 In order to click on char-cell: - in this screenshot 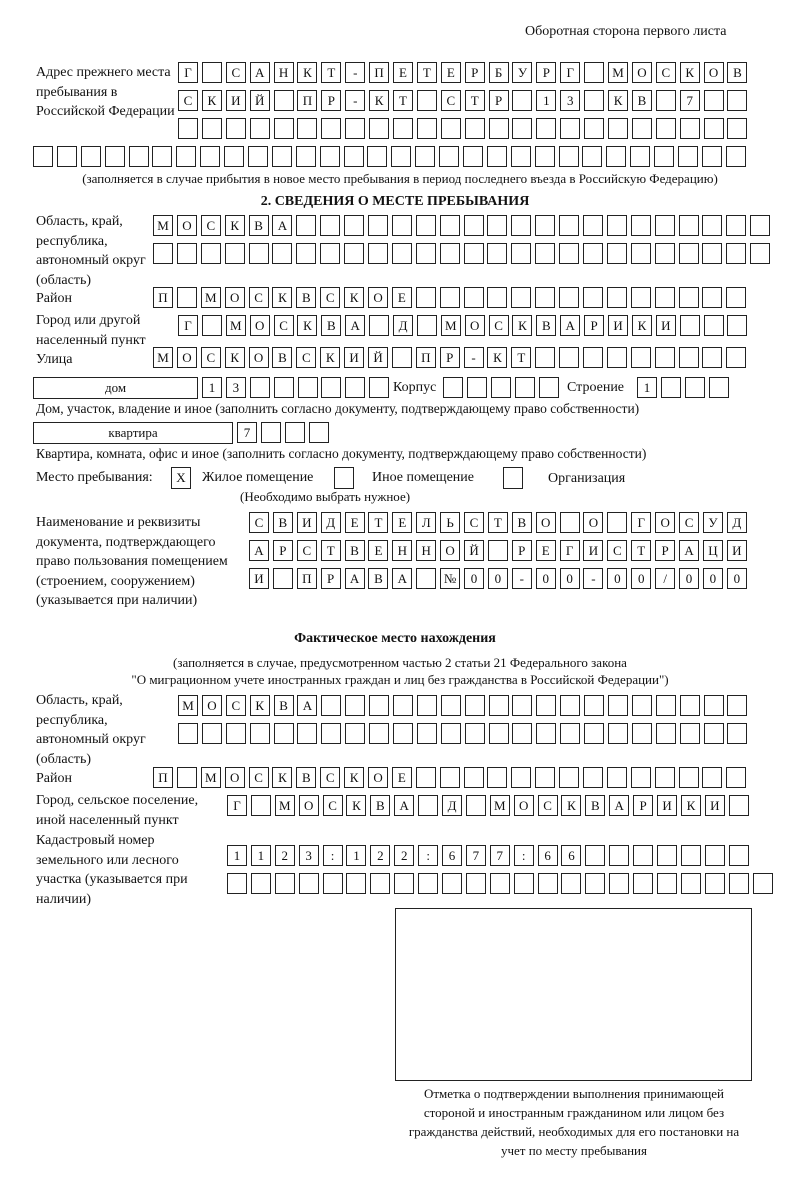, I will do `click(521, 578)`.